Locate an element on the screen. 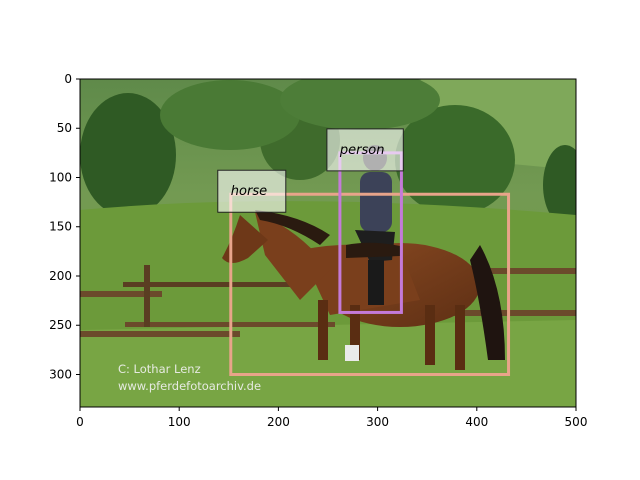 The width and height of the screenshot is (640, 480). y-tick-label: 150 is located at coordinates (60, 227).